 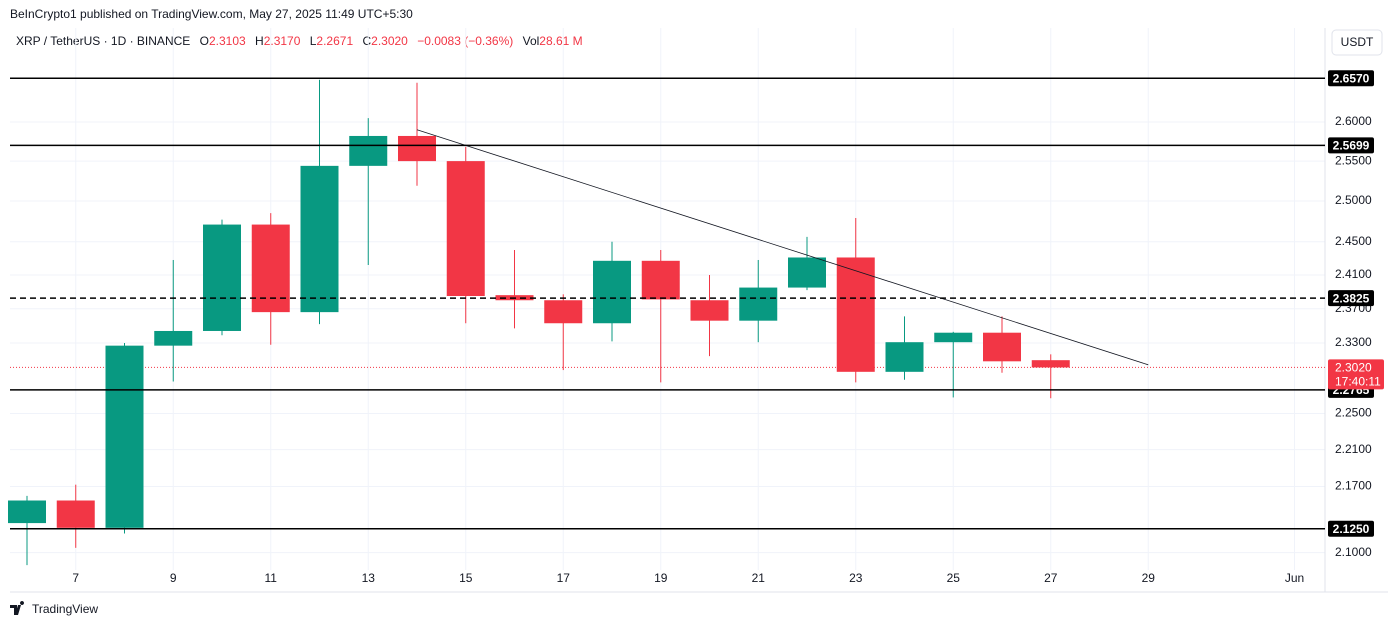 I want to click on level-label: 2.3825, so click(x=1351, y=298).